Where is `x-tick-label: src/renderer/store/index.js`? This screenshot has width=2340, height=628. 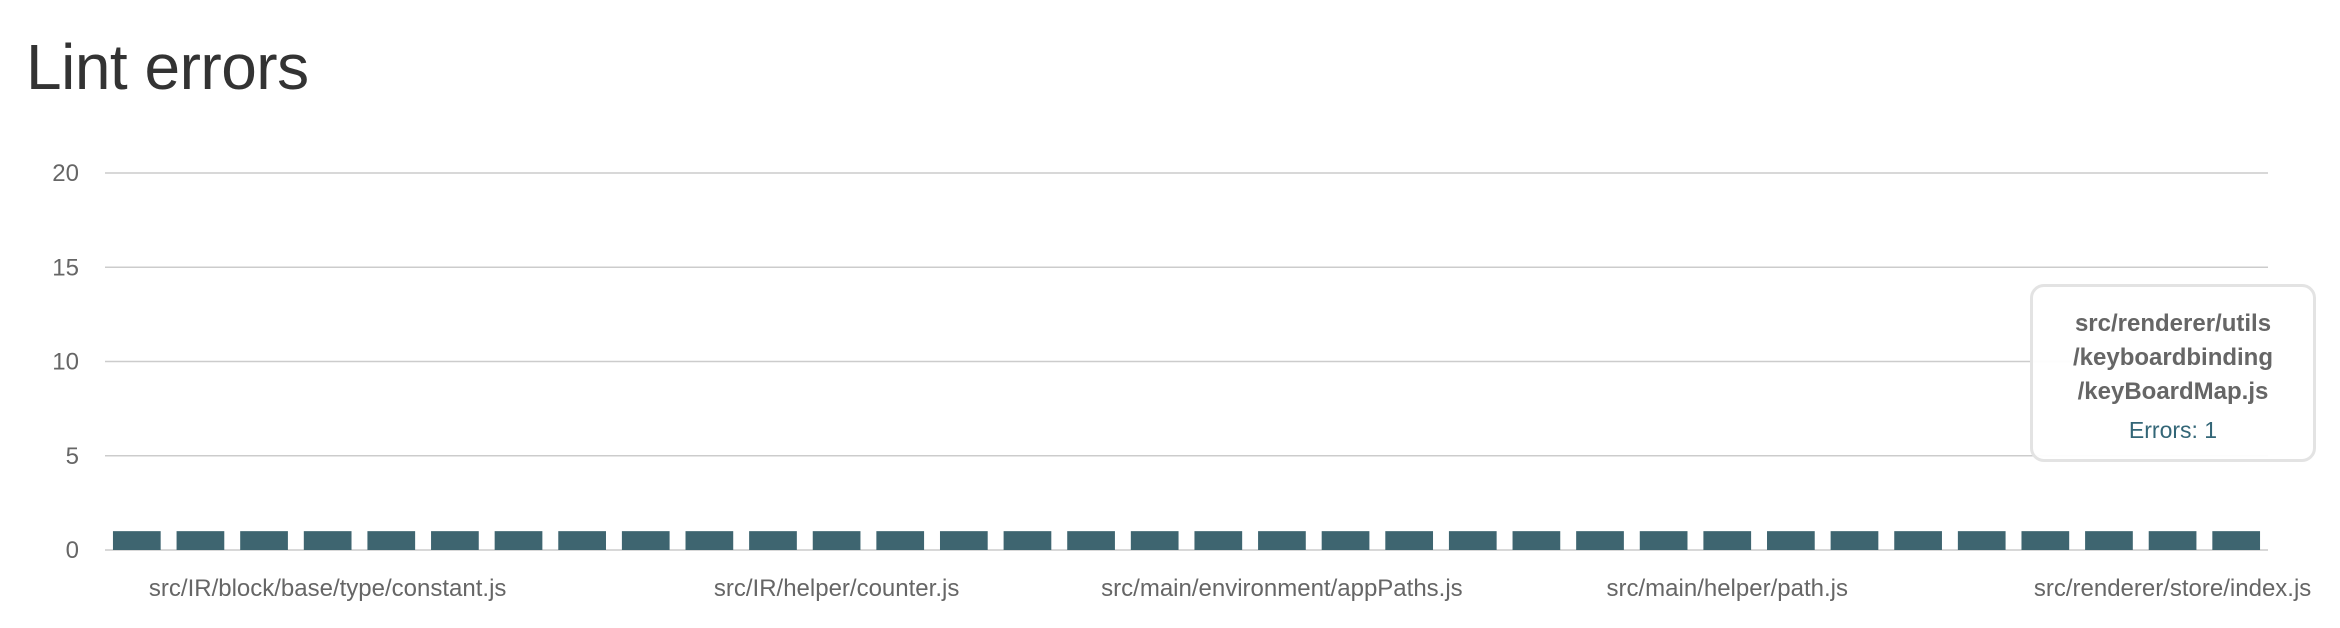
x-tick-label: src/renderer/store/index.js is located at coordinates (2172, 588).